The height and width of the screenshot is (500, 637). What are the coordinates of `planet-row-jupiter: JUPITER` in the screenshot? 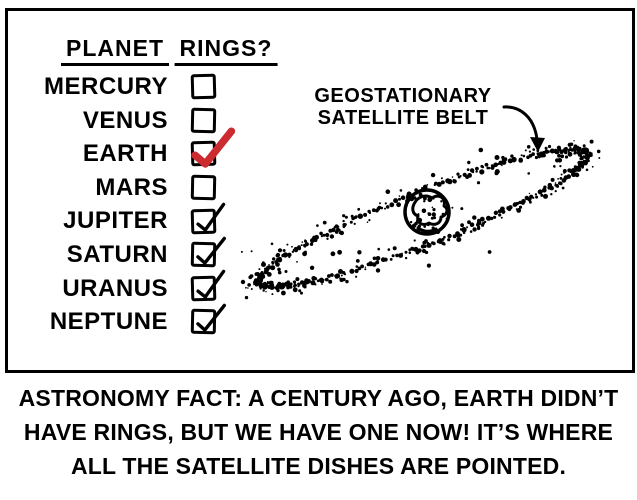 It's located at (128, 220).